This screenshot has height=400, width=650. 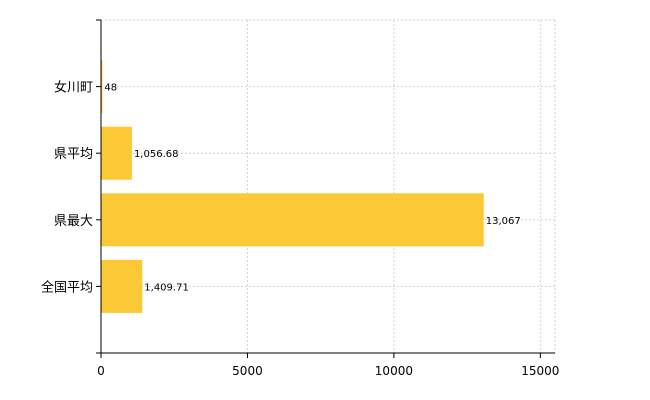 What do you see at coordinates (73, 154) in the screenshot?
I see `category-label: 県平均` at bounding box center [73, 154].